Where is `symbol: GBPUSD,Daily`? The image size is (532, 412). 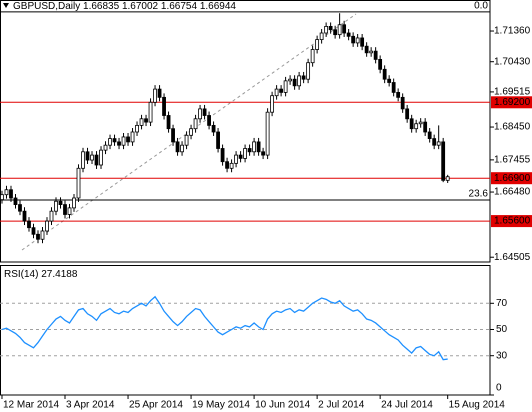 symbol: GBPUSD,Daily is located at coordinates (46, 6).